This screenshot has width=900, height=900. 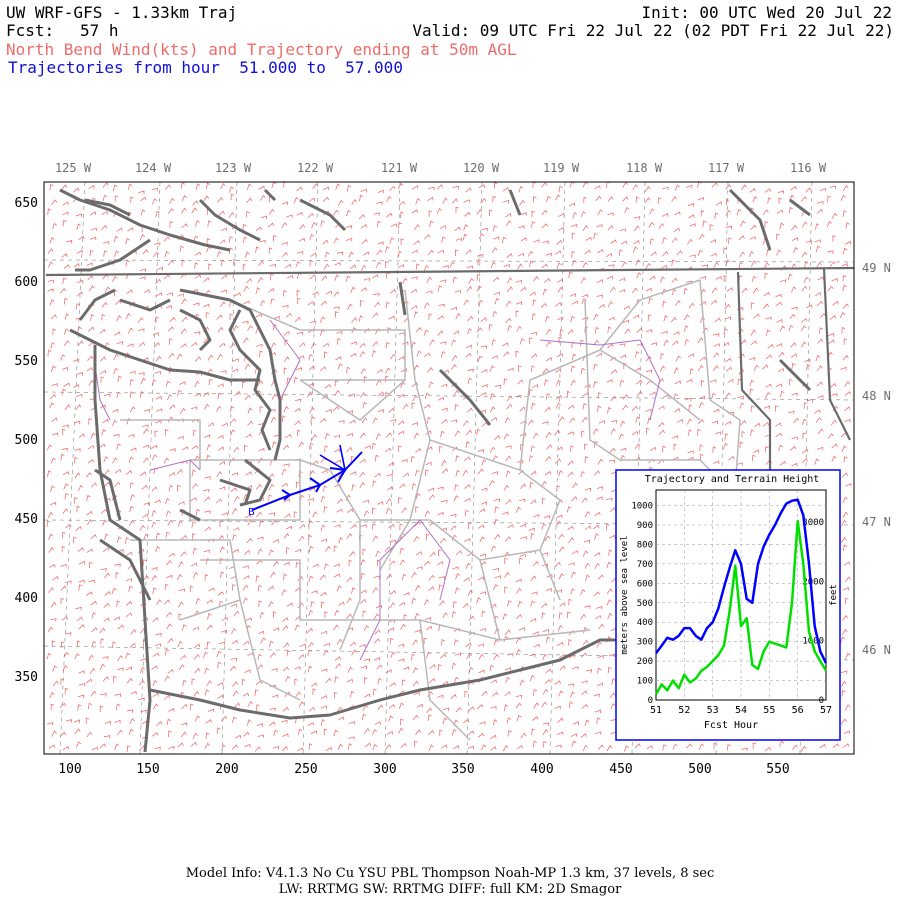 I want to click on inset-x-tick: 56, so click(x=798, y=710).